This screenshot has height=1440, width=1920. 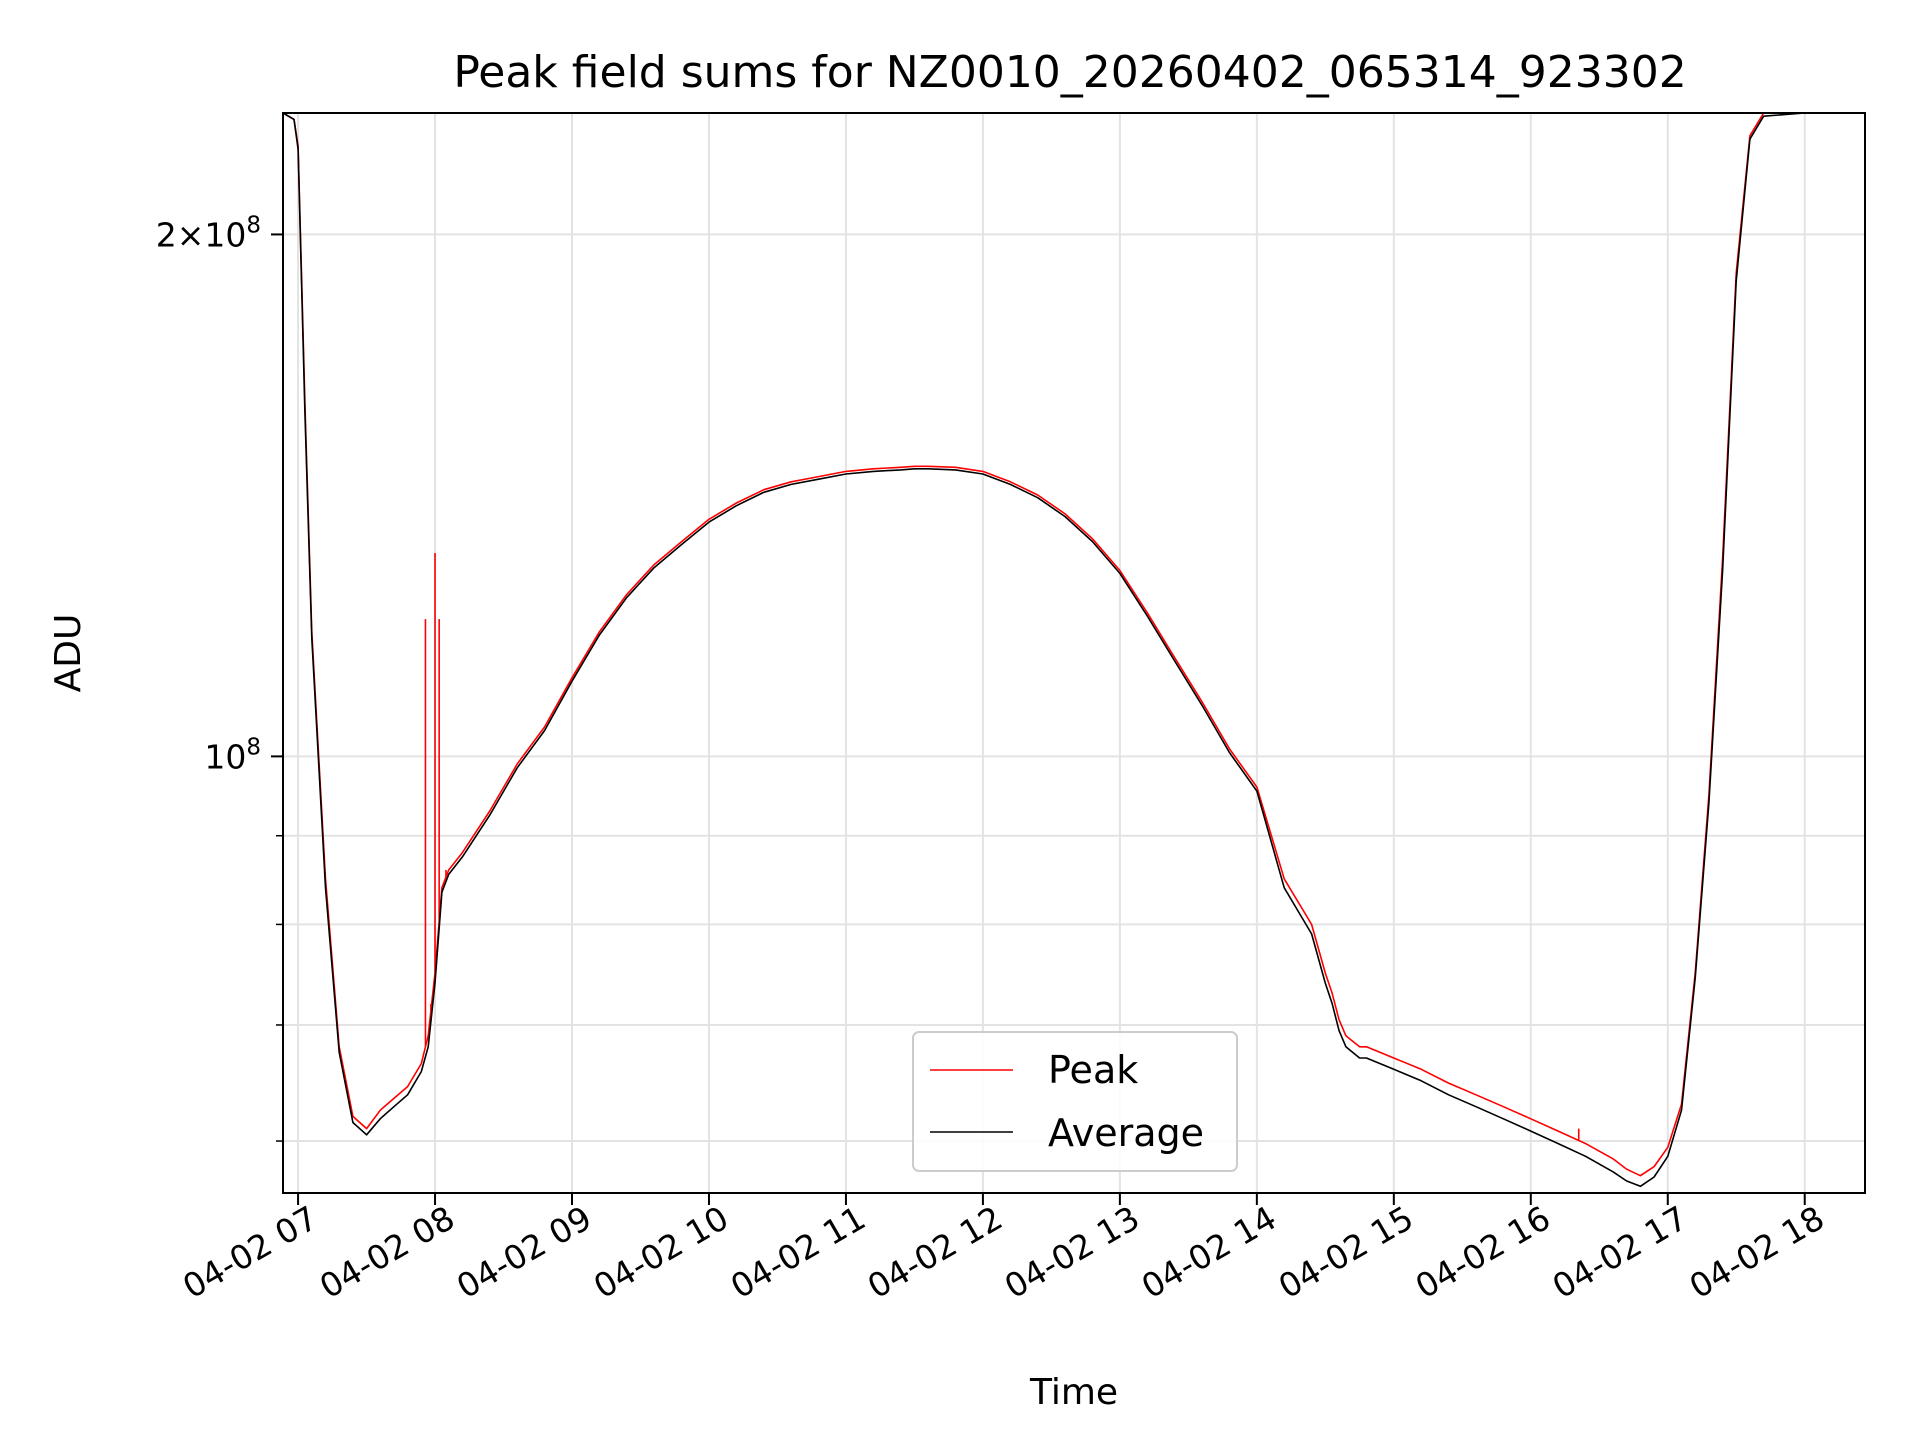 What do you see at coordinates (208, 233) in the screenshot?
I see `y-tick-label: 2×108` at bounding box center [208, 233].